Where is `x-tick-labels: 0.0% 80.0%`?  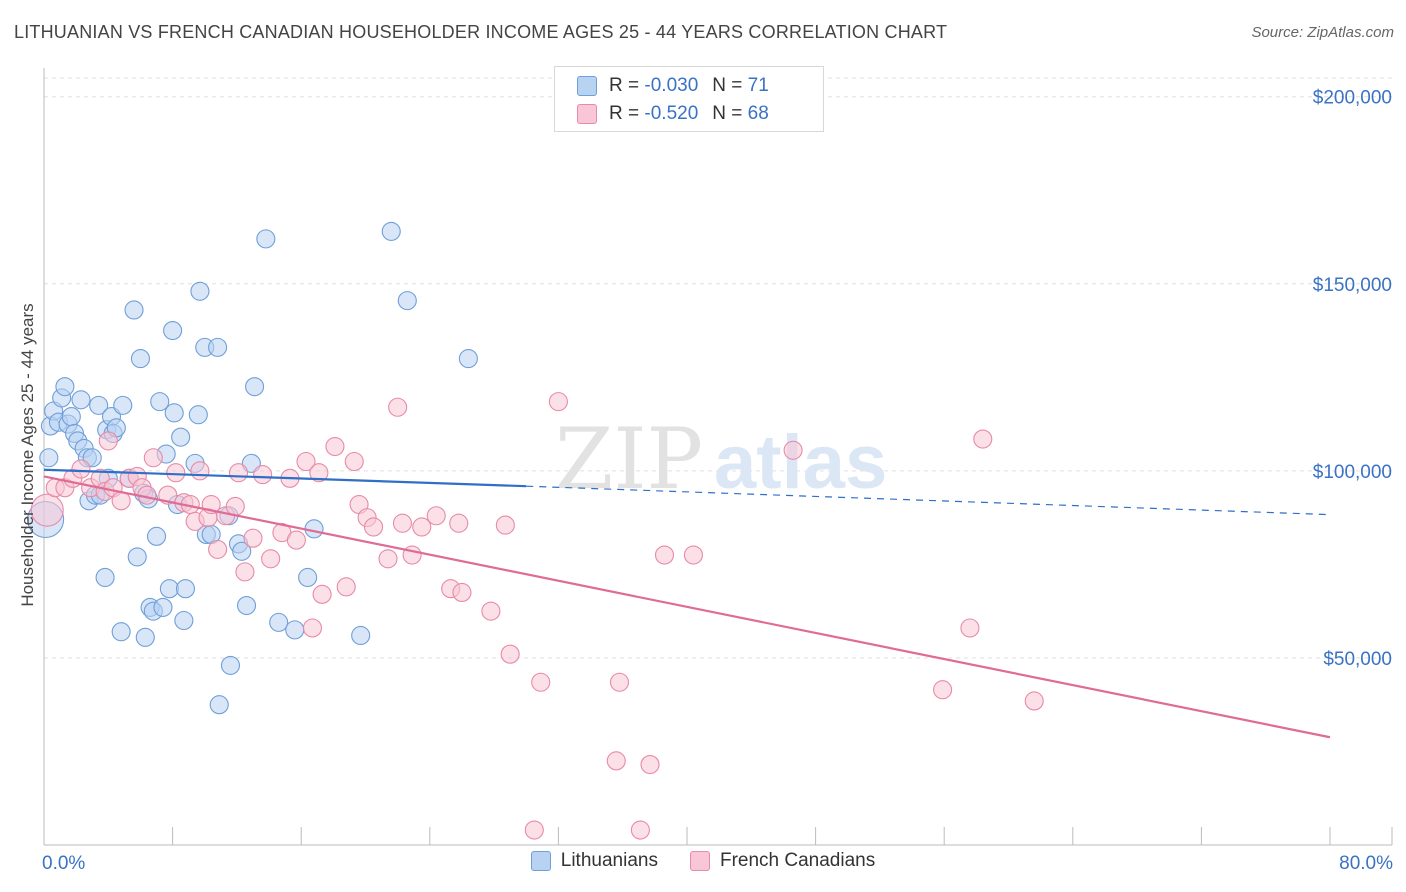
x-tick-labels: 0.0% 80.0% is located at coordinates (717, 863).